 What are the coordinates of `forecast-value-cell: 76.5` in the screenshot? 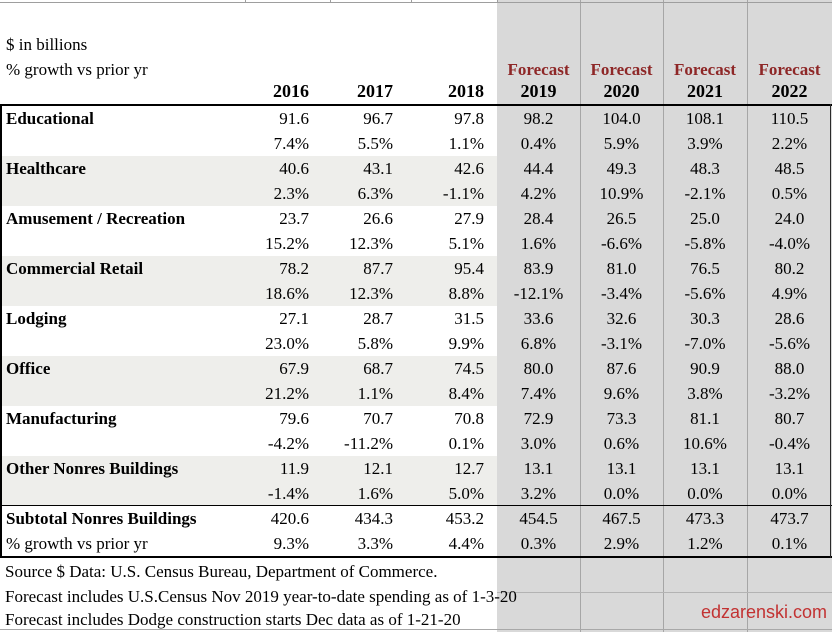 It's located at (705, 268).